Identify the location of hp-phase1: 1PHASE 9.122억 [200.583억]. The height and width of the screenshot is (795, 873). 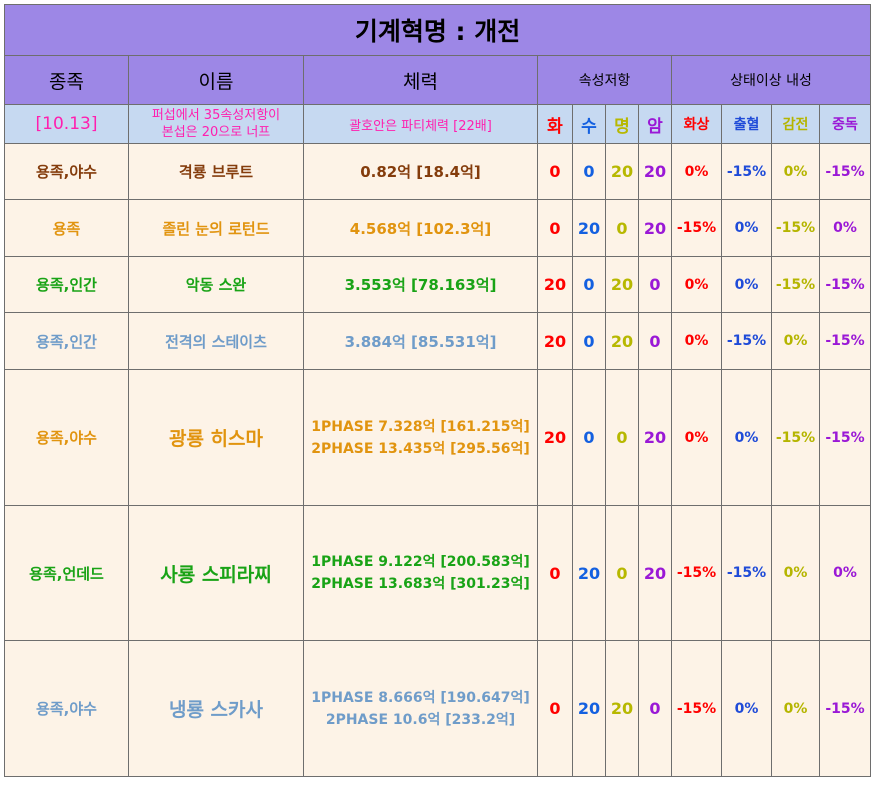
(420, 562).